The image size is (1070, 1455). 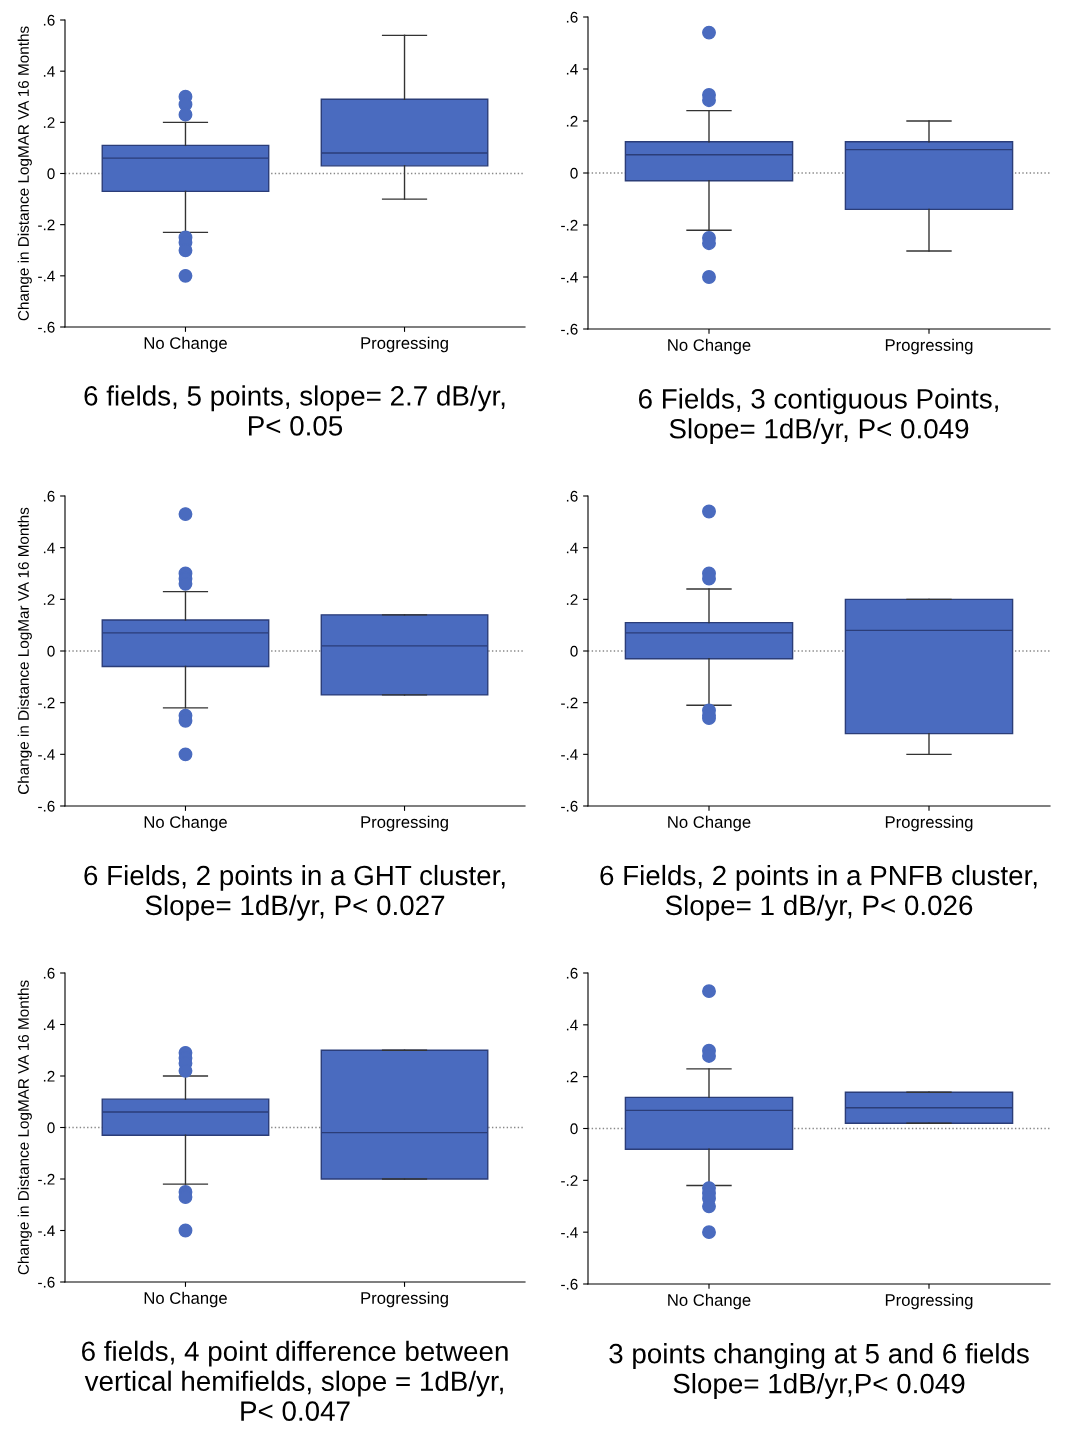 What do you see at coordinates (24, 651) in the screenshot?
I see `y-axis-title: Change in Distance LogMar VA 16 Months` at bounding box center [24, 651].